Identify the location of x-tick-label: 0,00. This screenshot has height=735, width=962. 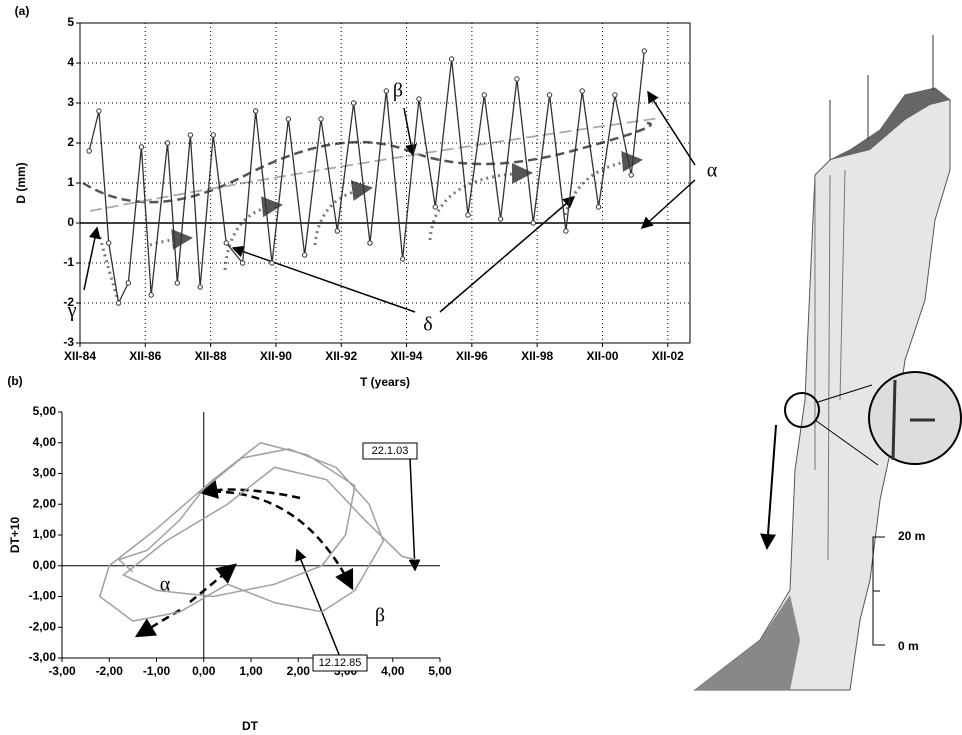
(204, 671).